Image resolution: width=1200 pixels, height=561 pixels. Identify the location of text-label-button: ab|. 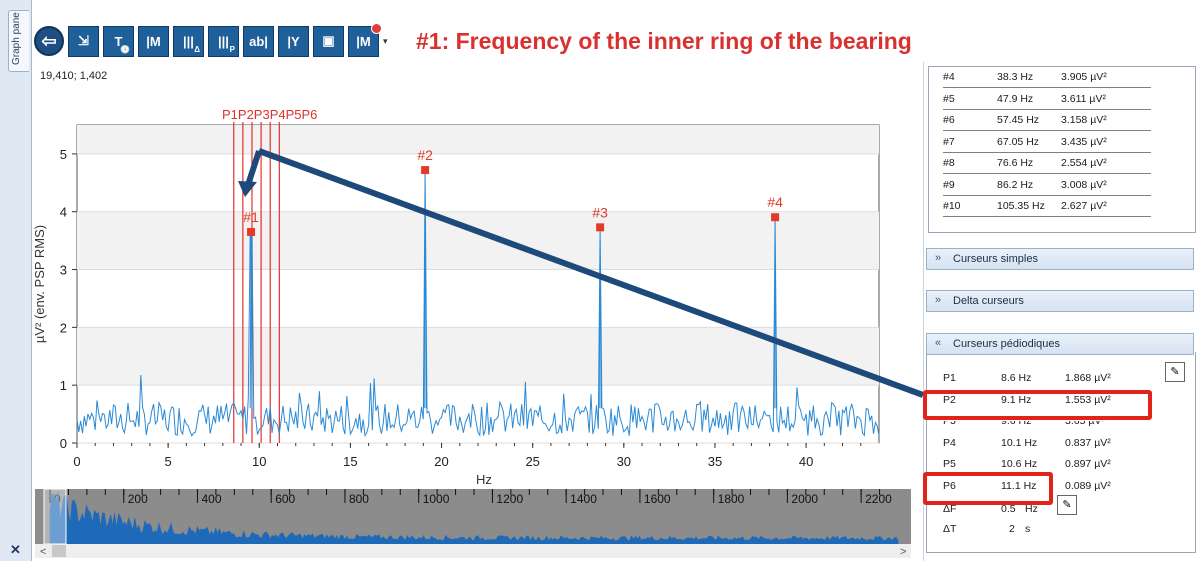
(258, 41).